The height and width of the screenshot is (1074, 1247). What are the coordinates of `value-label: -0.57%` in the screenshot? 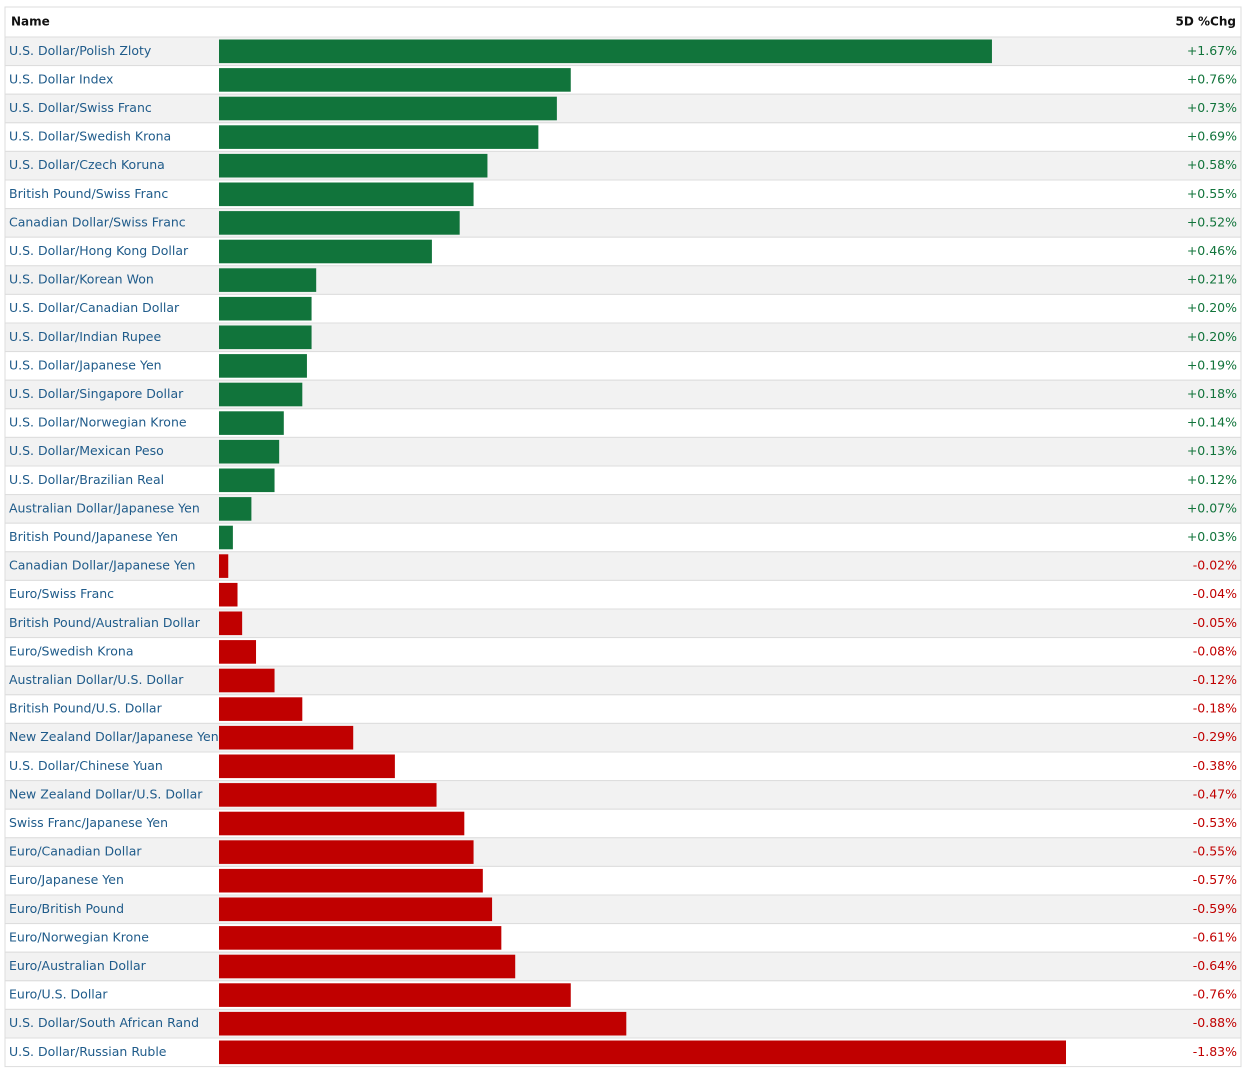 It's located at (1215, 879).